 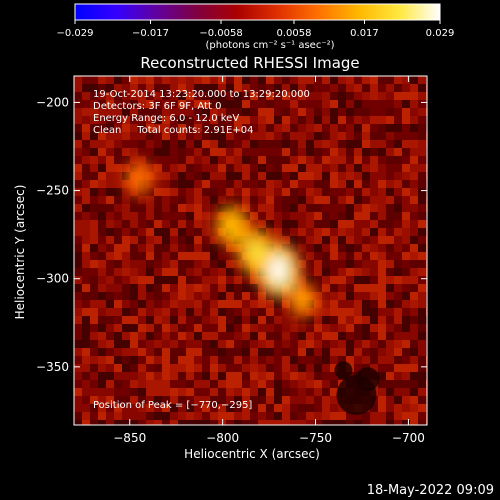 What do you see at coordinates (150, 33) in the screenshot?
I see `colorbar-tick-label: −0.017` at bounding box center [150, 33].